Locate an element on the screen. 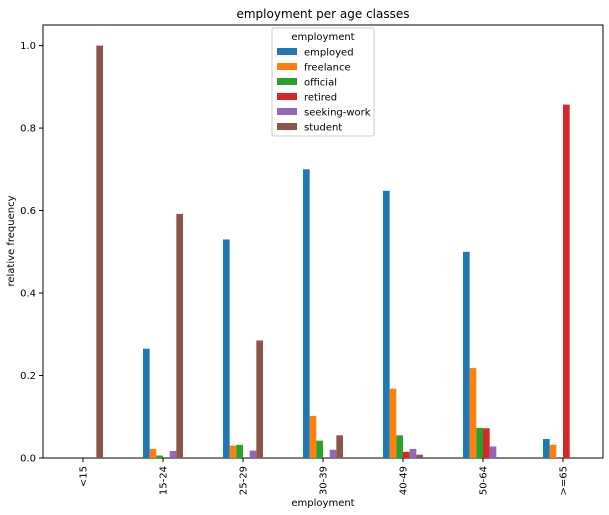  legend-swatch-employed is located at coordinates (287, 51).